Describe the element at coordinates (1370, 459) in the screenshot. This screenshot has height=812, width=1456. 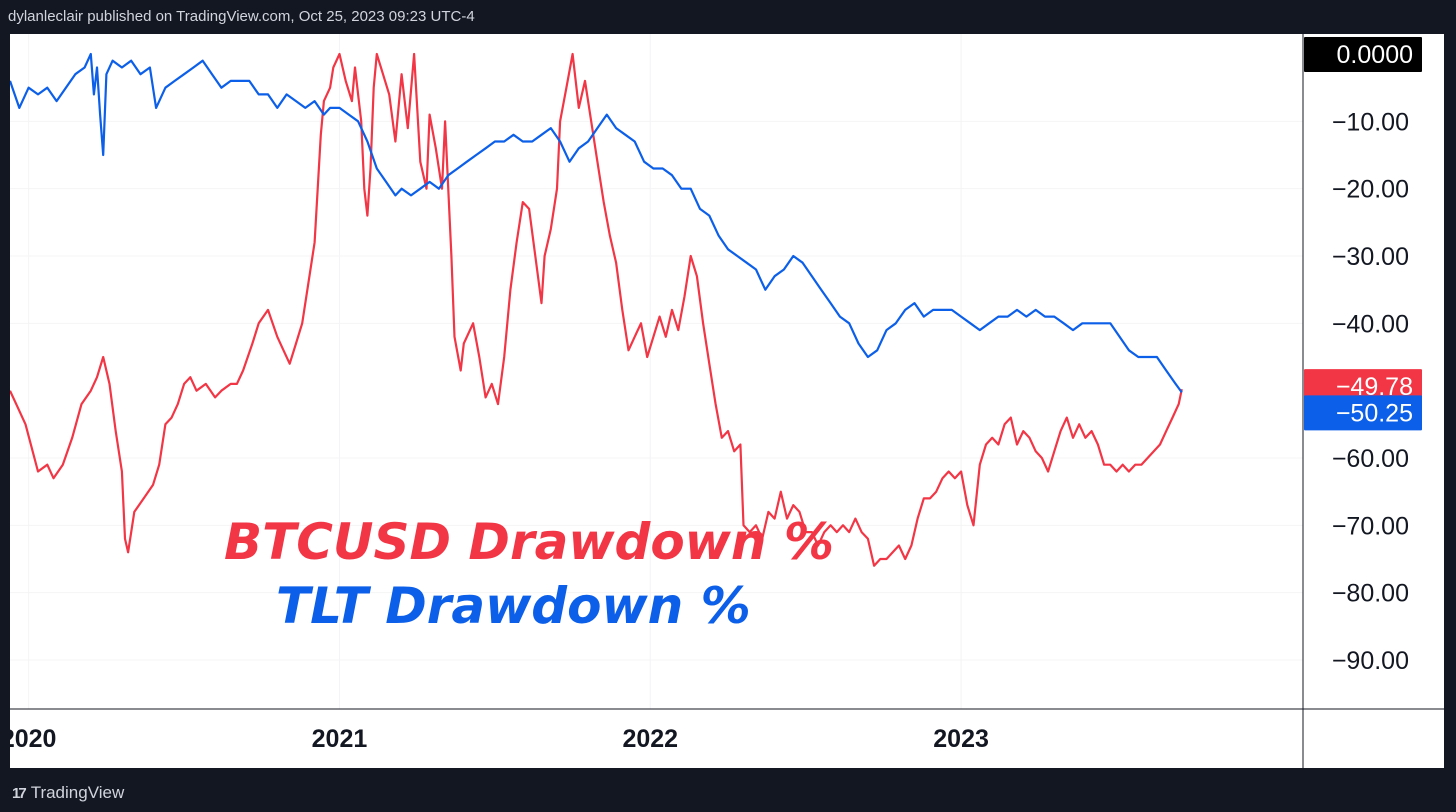
I see `y-tick-label: −60.00` at that location.